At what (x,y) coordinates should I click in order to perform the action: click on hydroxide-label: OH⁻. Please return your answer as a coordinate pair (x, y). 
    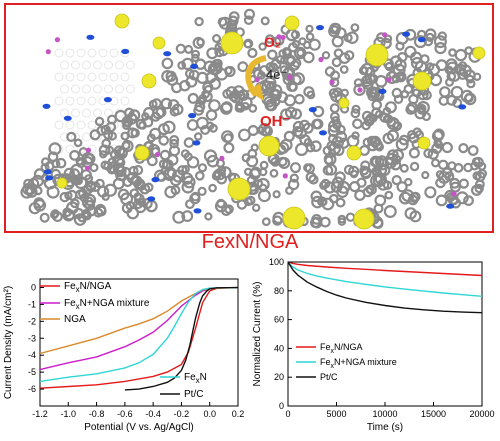
    Looking at the image, I should click on (275, 121).